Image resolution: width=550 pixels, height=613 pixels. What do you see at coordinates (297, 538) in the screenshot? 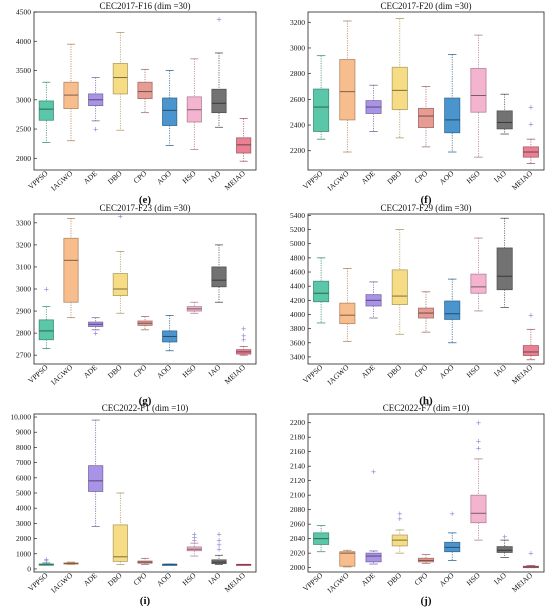
I see `y-tick-label: 2040` at bounding box center [297, 538].